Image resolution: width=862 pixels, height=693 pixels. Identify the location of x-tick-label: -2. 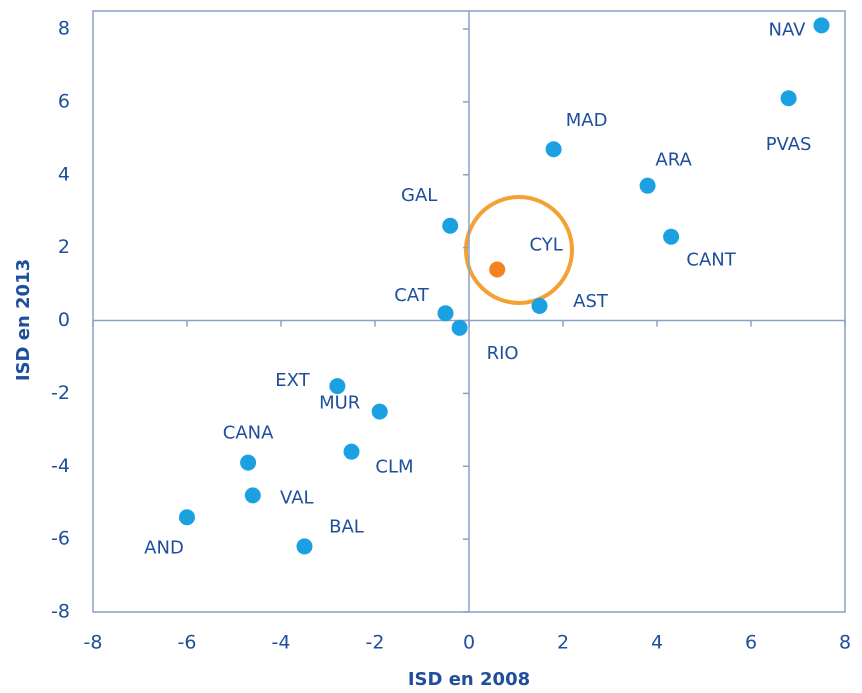
(375, 643).